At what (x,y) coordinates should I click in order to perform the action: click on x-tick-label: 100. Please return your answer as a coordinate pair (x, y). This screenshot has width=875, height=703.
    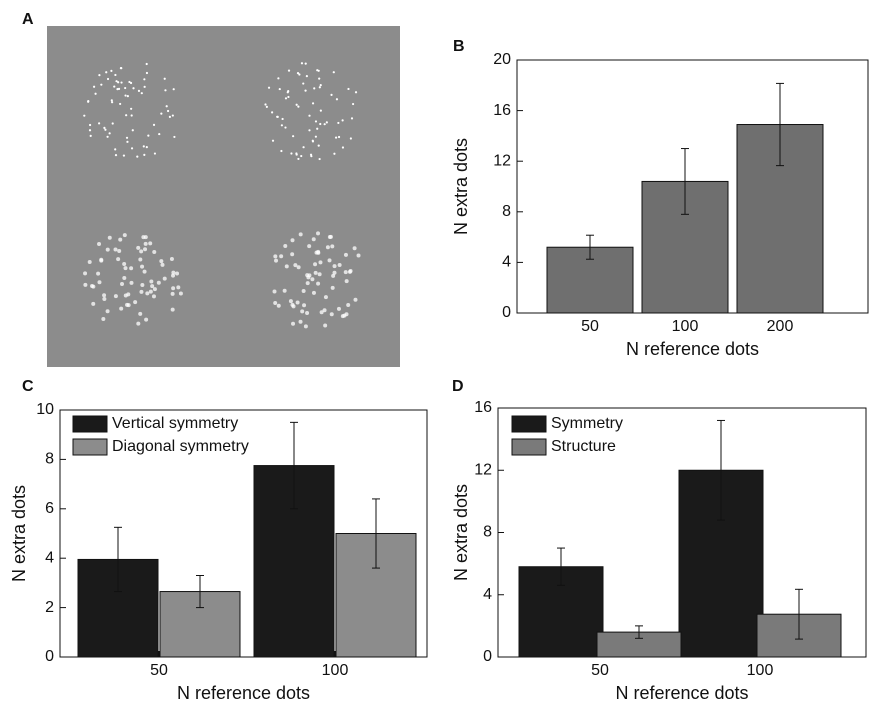
    Looking at the image, I should click on (335, 670).